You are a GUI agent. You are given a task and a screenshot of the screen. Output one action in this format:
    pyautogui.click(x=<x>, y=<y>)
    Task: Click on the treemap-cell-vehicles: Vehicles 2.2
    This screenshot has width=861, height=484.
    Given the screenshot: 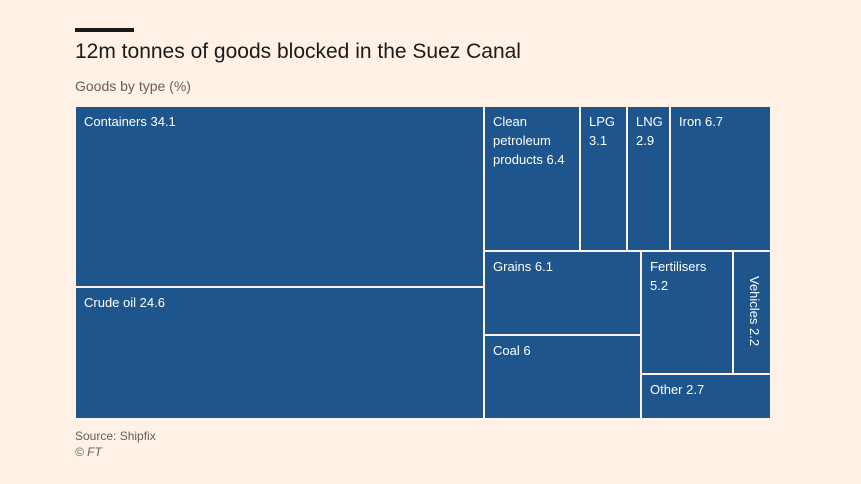 What is the action you would take?
    pyautogui.click(x=752, y=312)
    